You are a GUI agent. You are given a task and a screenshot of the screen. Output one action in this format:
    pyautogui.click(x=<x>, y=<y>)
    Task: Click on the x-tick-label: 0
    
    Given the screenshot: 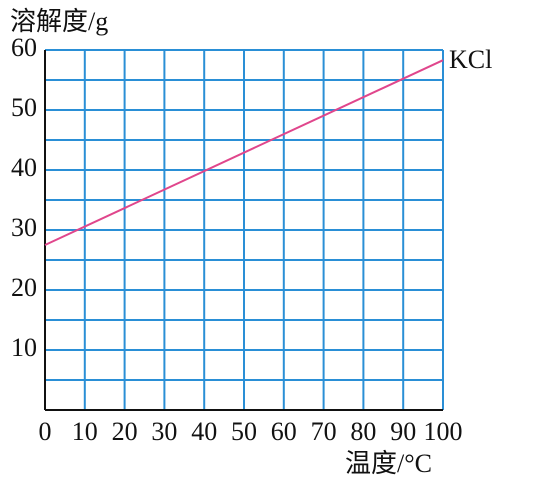 What is the action you would take?
    pyautogui.click(x=45, y=431)
    